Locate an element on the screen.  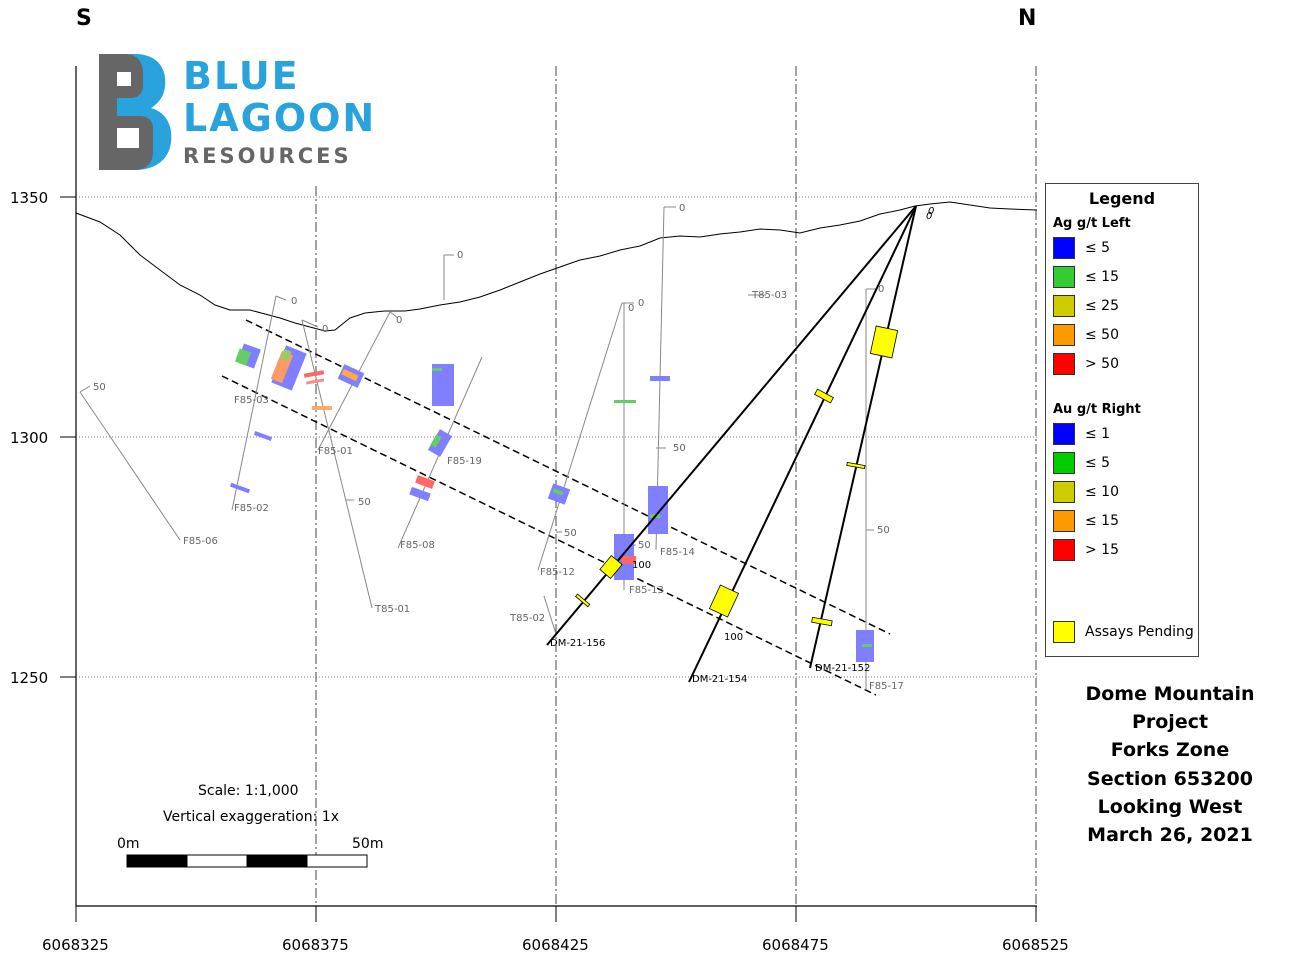
pending-swatch is located at coordinates (1064, 632).